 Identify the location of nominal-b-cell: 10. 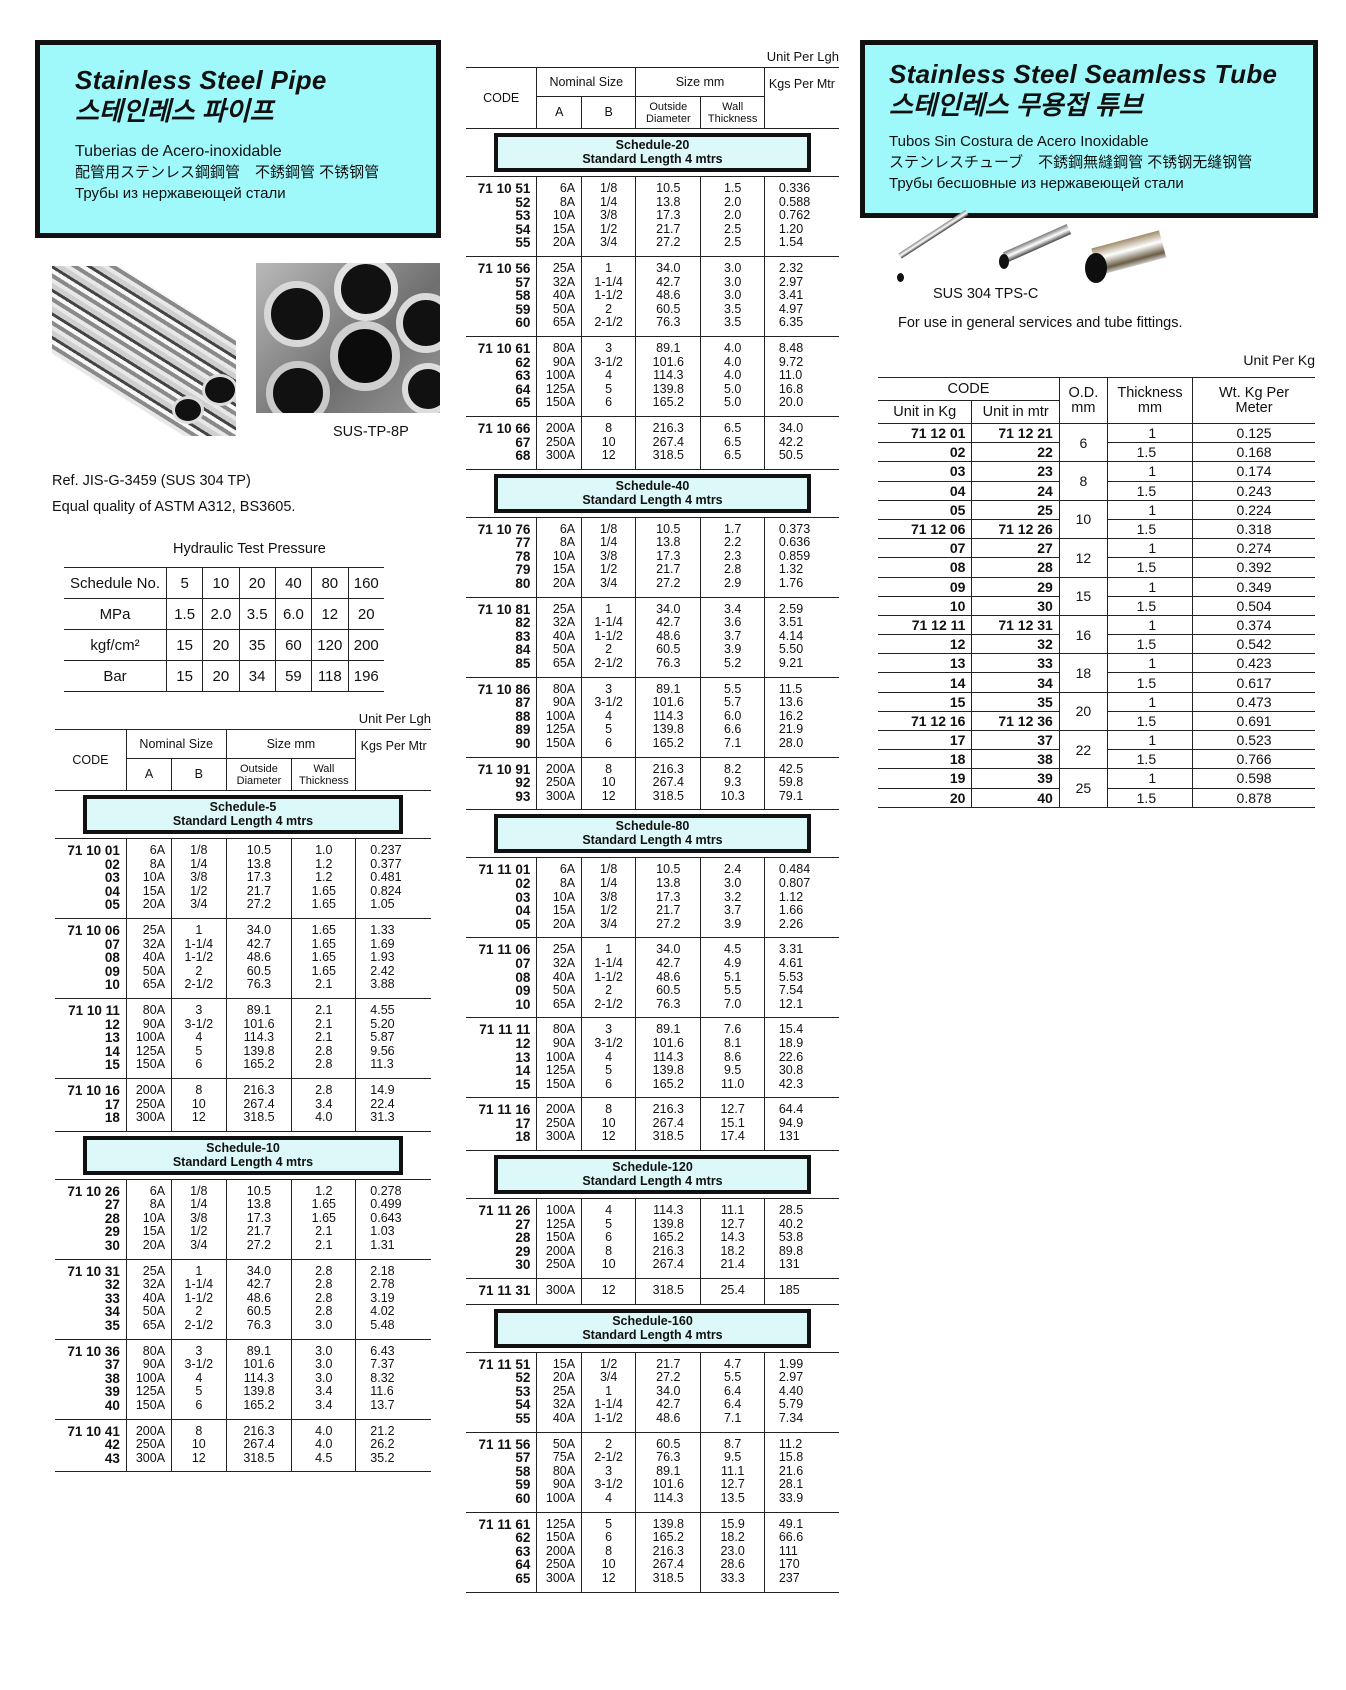
(608, 1564).